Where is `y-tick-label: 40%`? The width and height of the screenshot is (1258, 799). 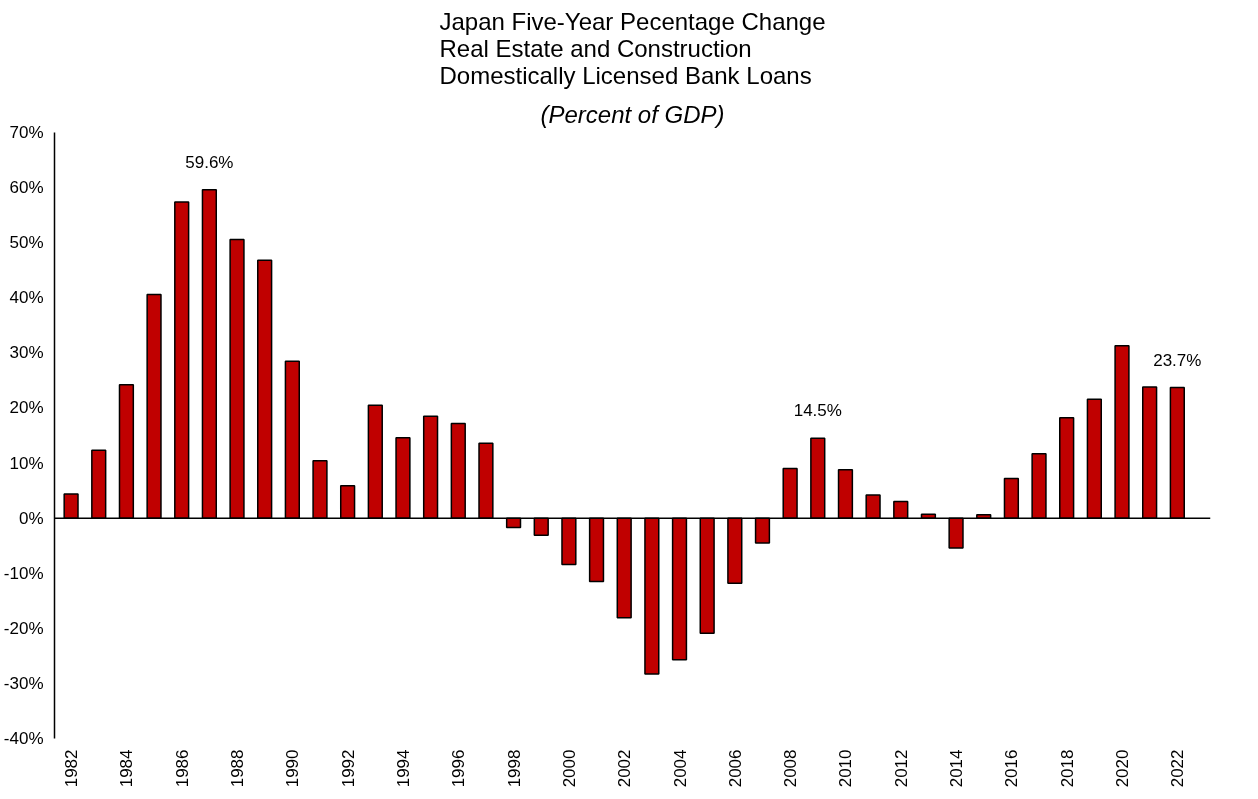
y-tick-label: 40% is located at coordinates (26, 298).